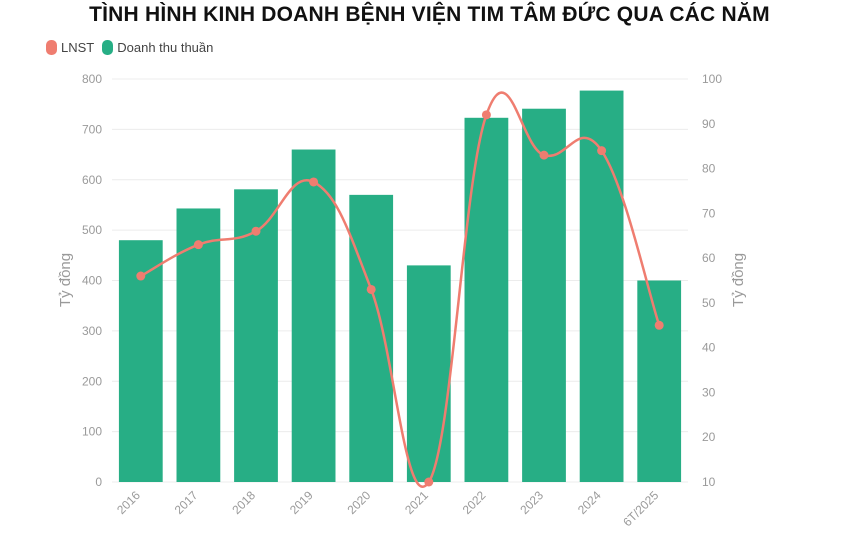  I want to click on legend-item-revenue: Doanh thu thuần, so click(157, 47).